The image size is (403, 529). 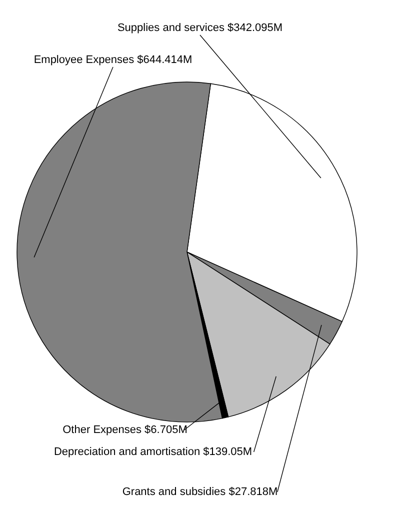 I want to click on slice-label: Supplies and services $342.095M, so click(x=200, y=28).